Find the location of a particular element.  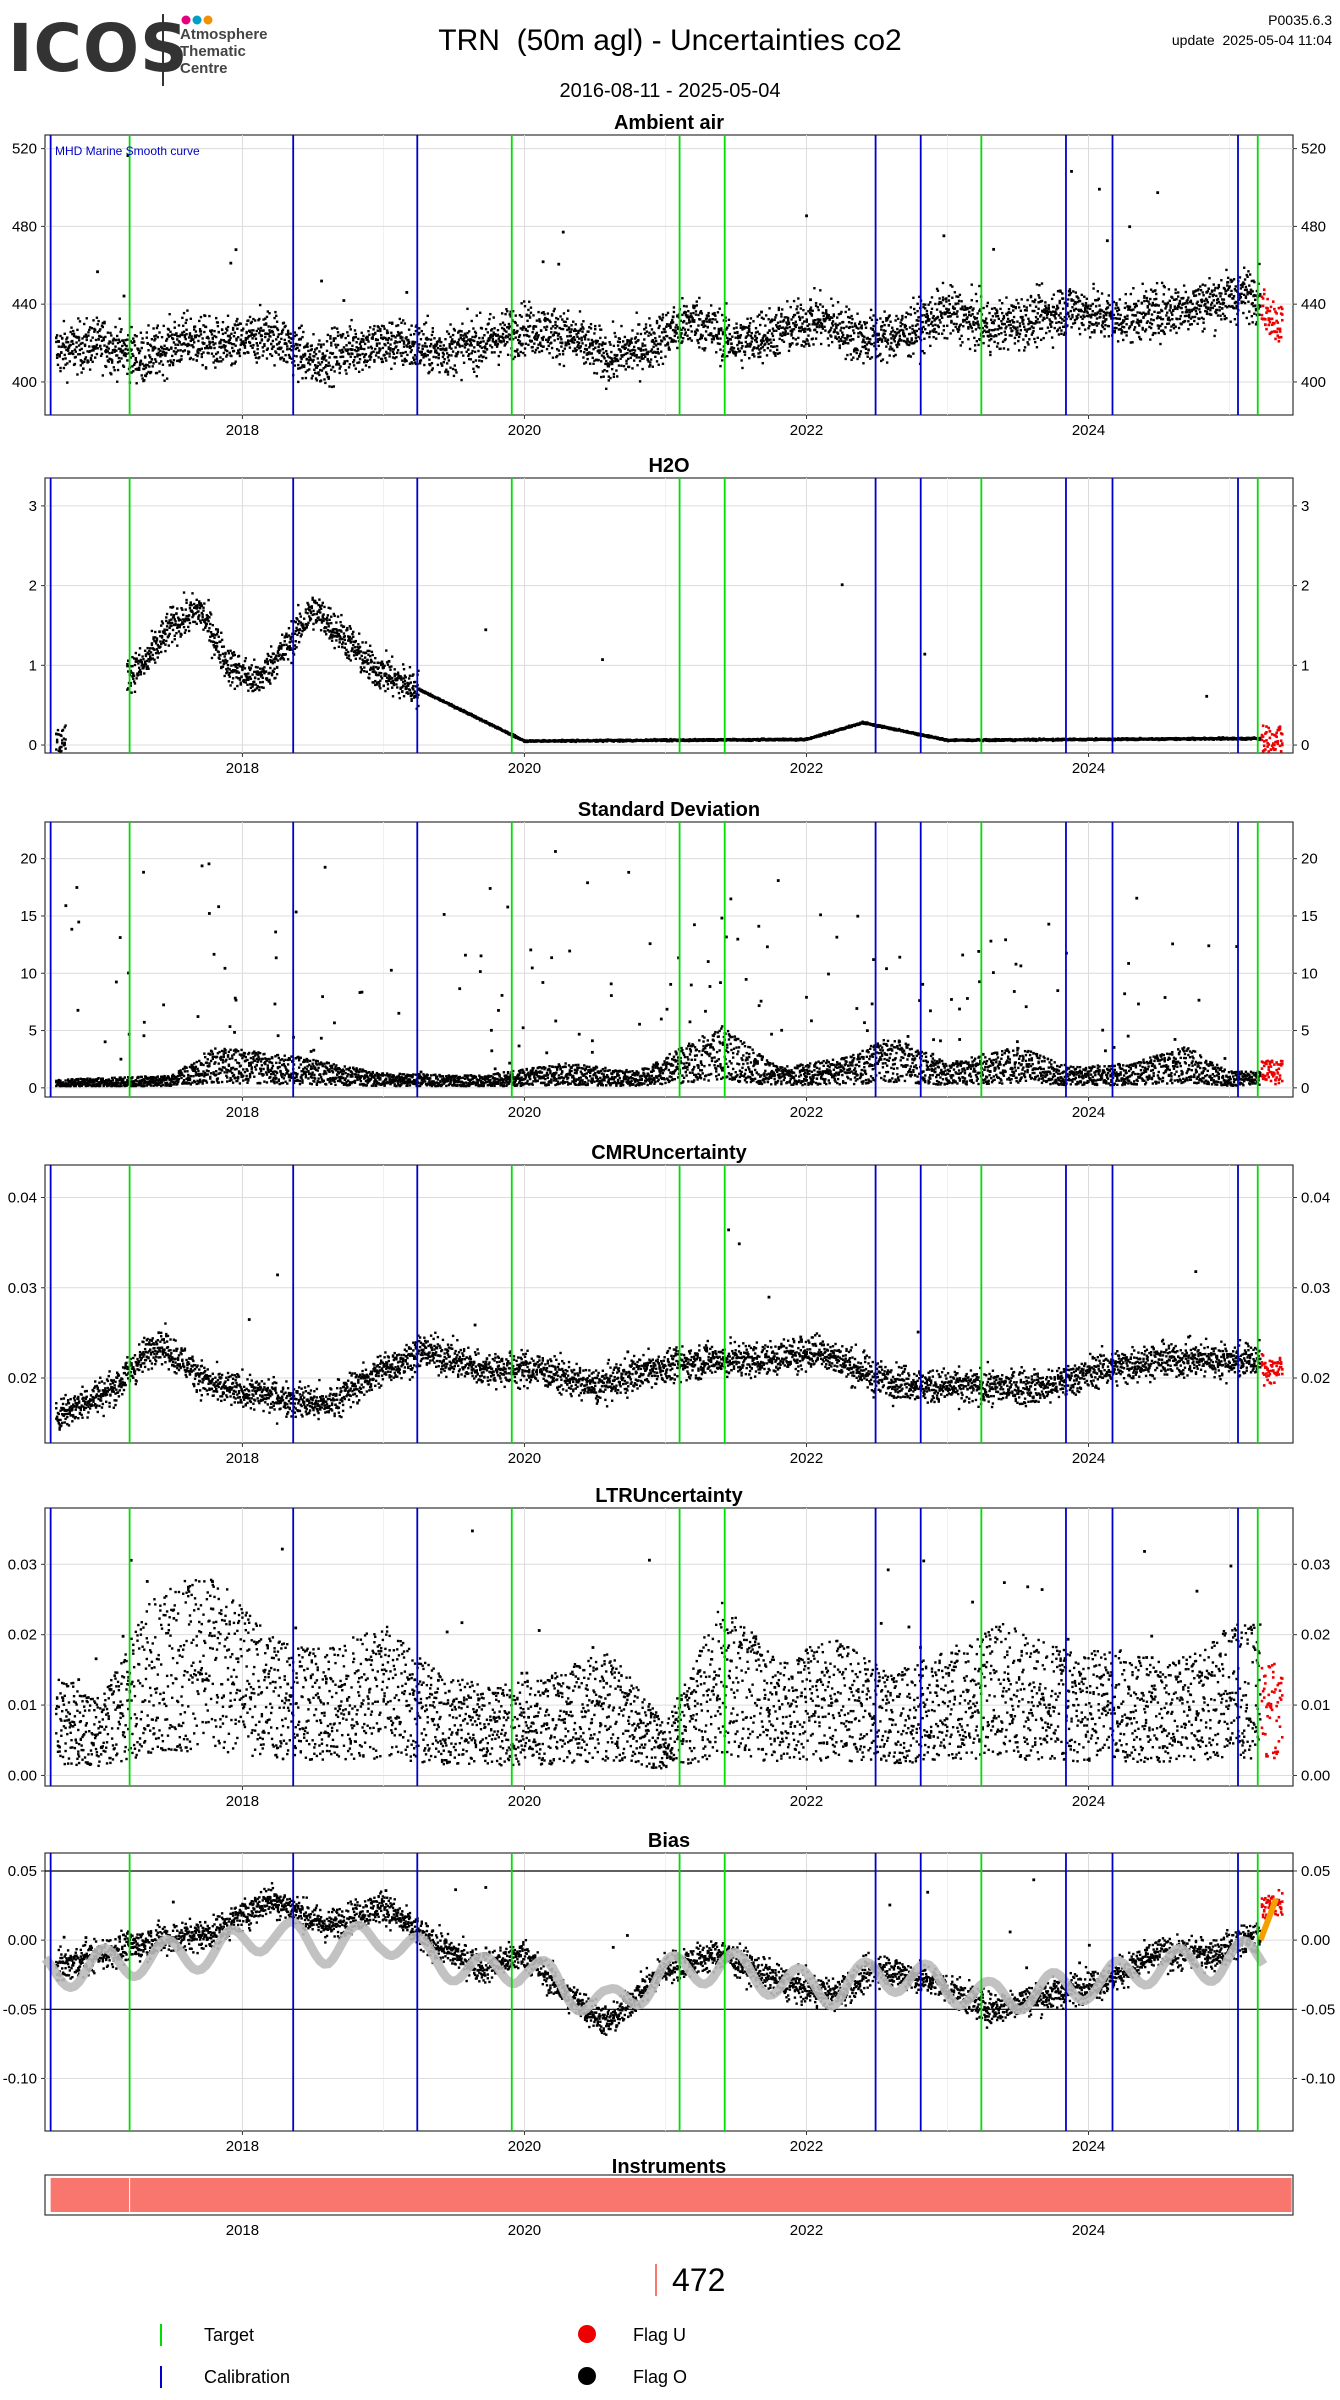

flag-o-outlier is located at coordinates (1071, 171).